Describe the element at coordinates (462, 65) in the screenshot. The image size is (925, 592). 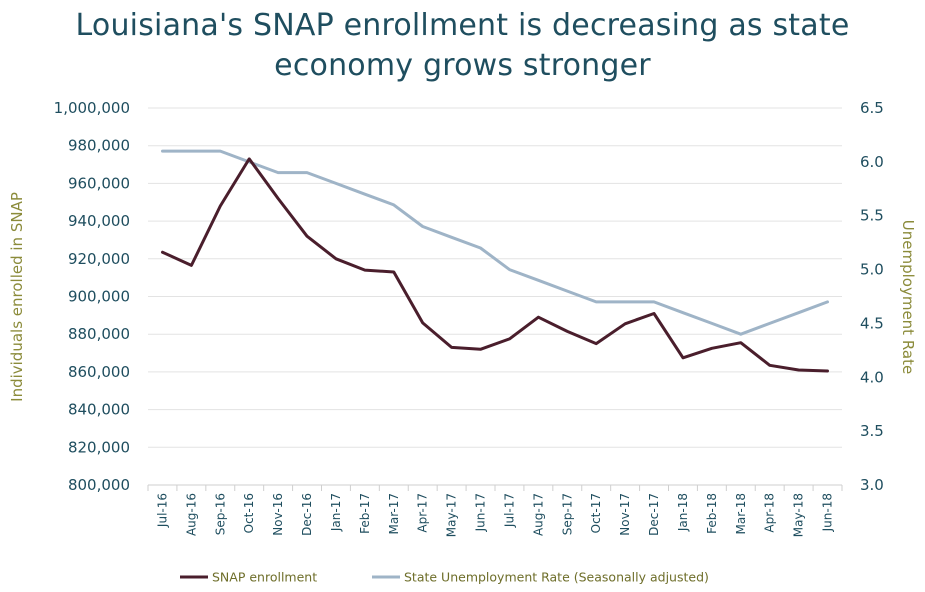
I see `chart-title-line-2: economy grows stronger` at that location.